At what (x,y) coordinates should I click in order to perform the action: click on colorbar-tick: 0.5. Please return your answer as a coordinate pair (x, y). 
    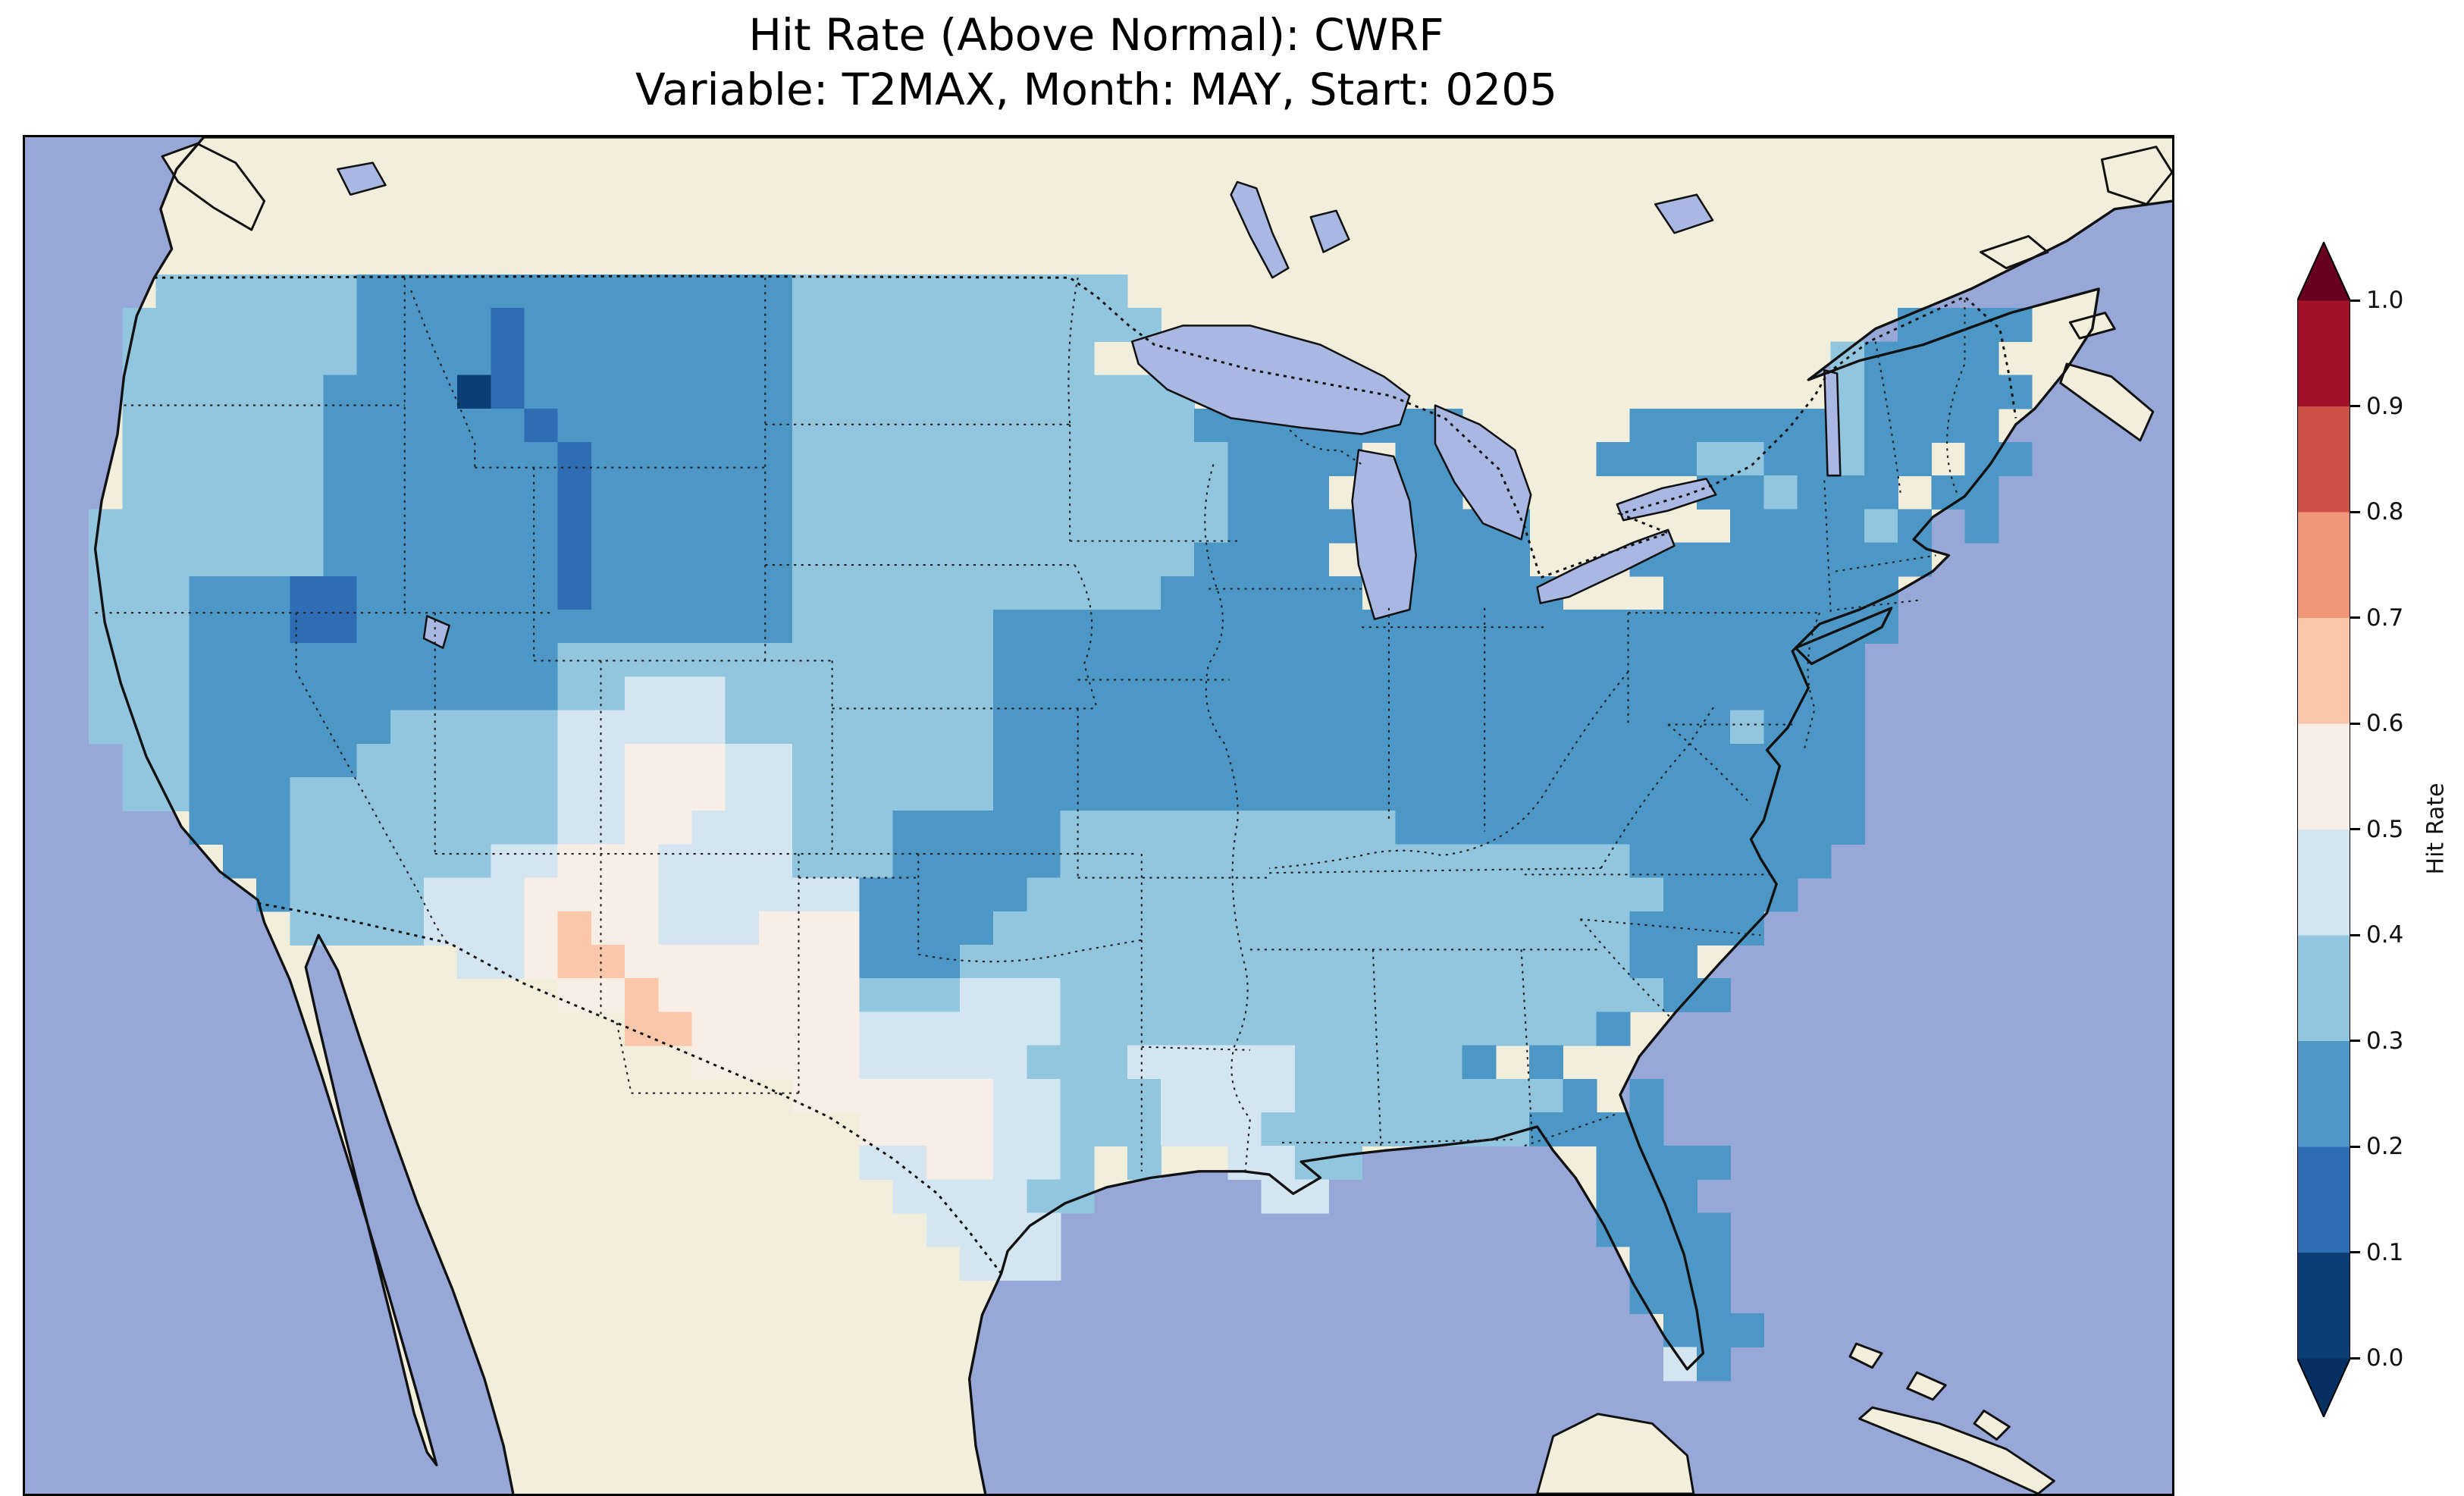
    Looking at the image, I should click on (2377, 829).